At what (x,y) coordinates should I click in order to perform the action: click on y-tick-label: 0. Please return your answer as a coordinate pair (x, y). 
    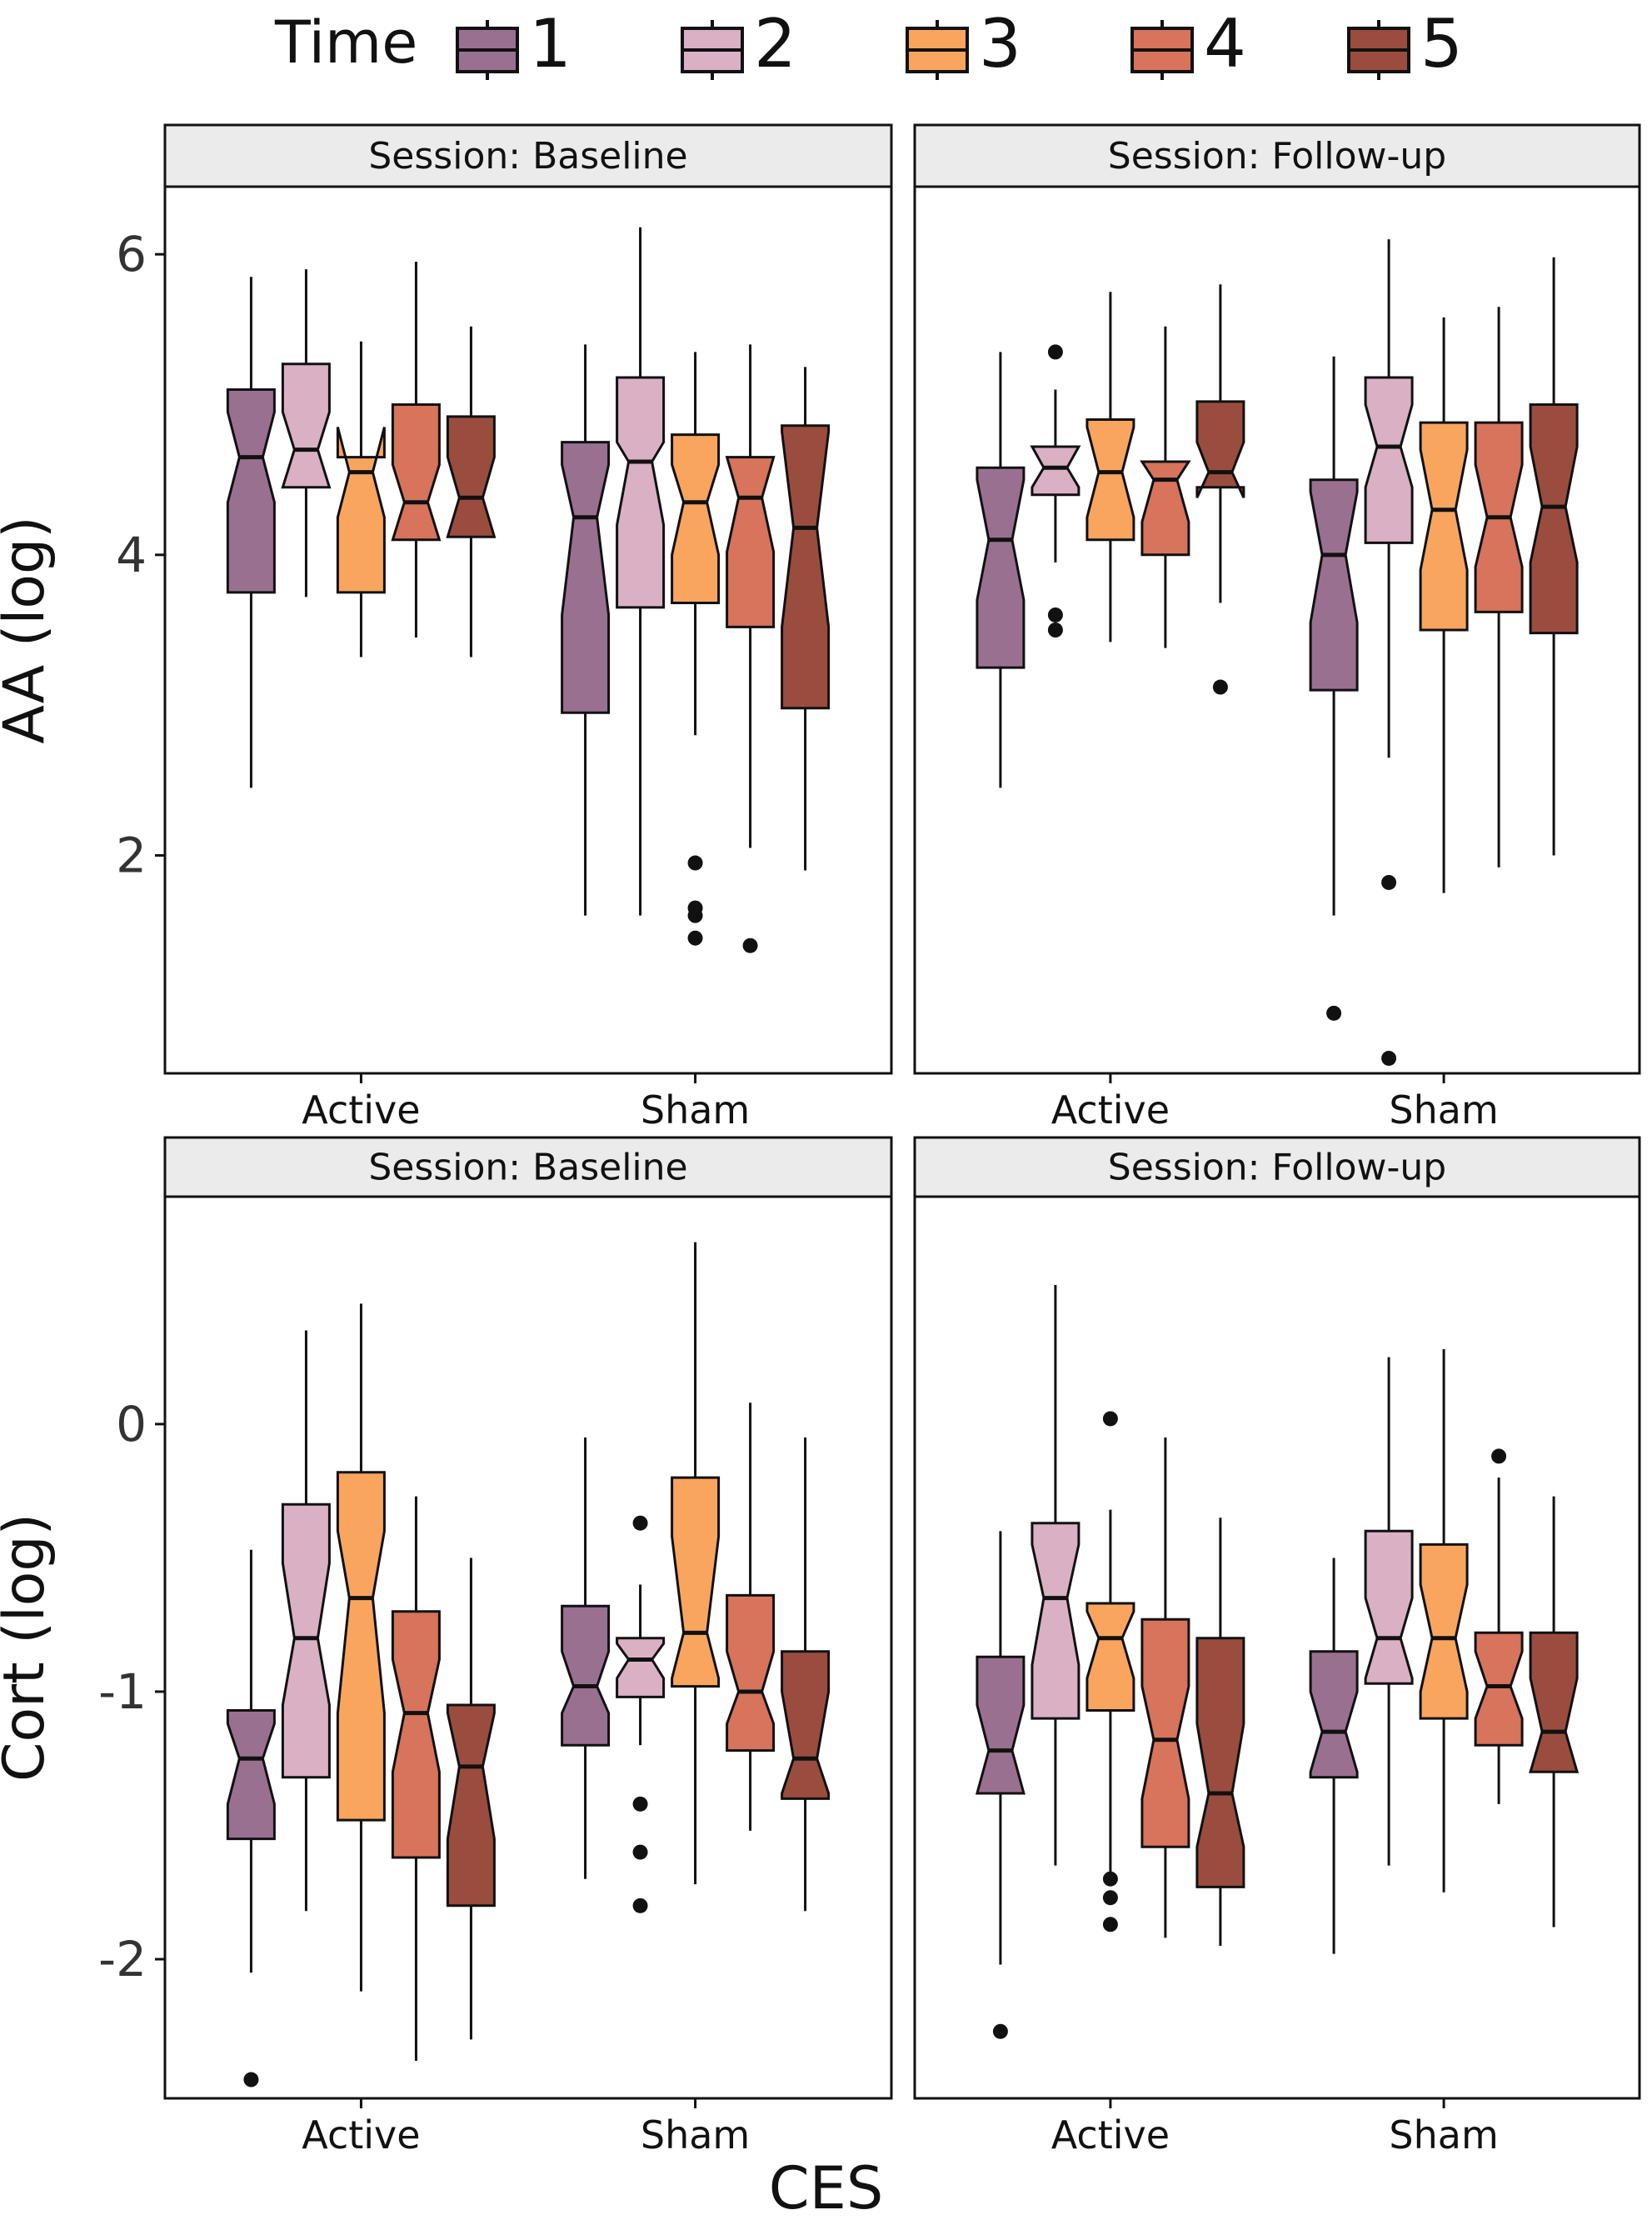
    Looking at the image, I should click on (131, 1424).